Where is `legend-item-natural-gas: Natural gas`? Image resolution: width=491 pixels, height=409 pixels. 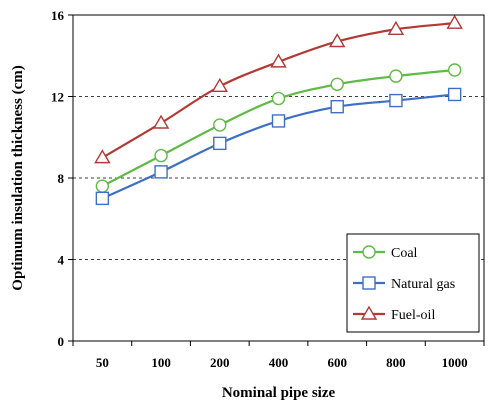 legend-item-natural-gas: Natural gas is located at coordinates (404, 284).